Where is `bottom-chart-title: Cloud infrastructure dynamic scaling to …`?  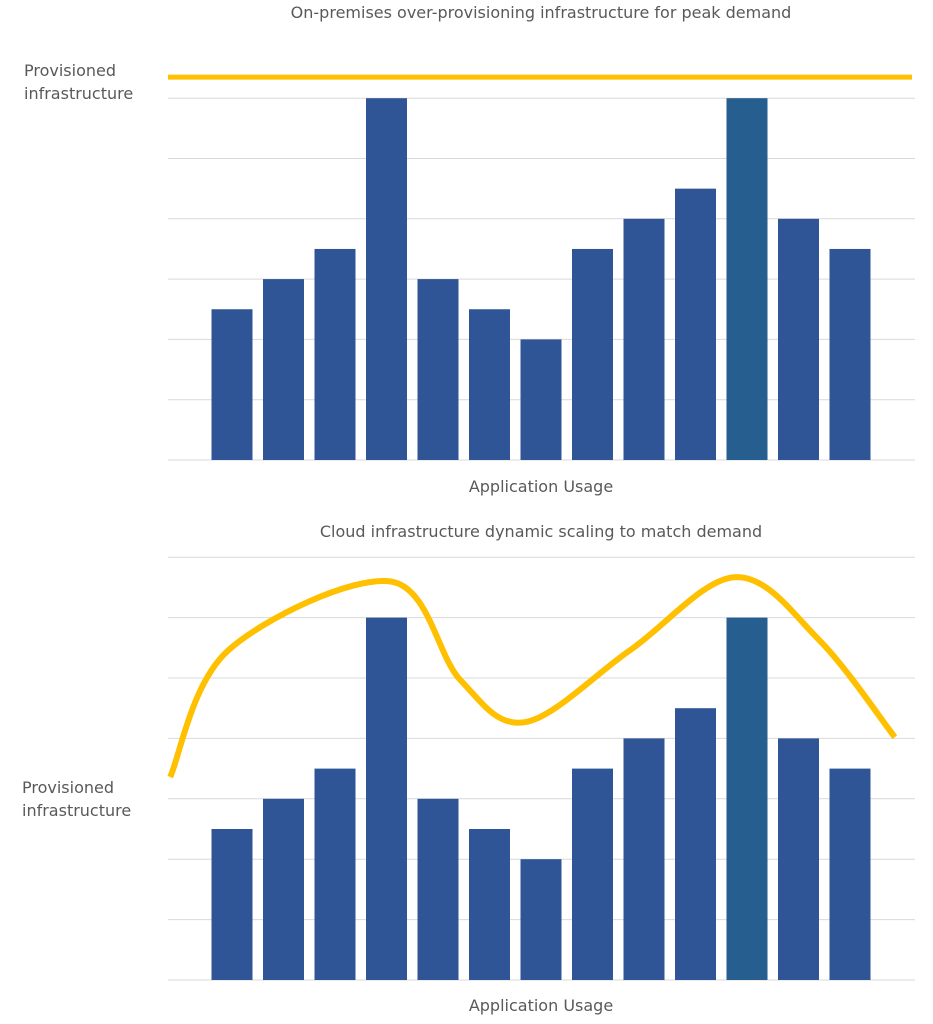 bottom-chart-title: Cloud infrastructure dynamic scaling to … is located at coordinates (541, 531).